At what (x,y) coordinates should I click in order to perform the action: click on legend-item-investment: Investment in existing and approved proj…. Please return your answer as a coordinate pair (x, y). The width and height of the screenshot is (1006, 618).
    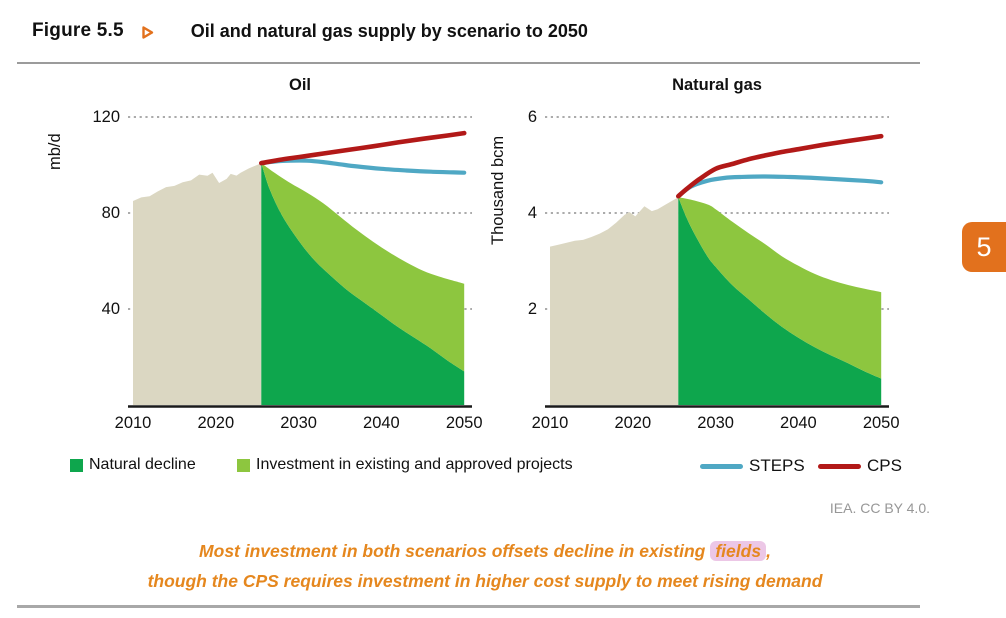
    Looking at the image, I should click on (405, 465).